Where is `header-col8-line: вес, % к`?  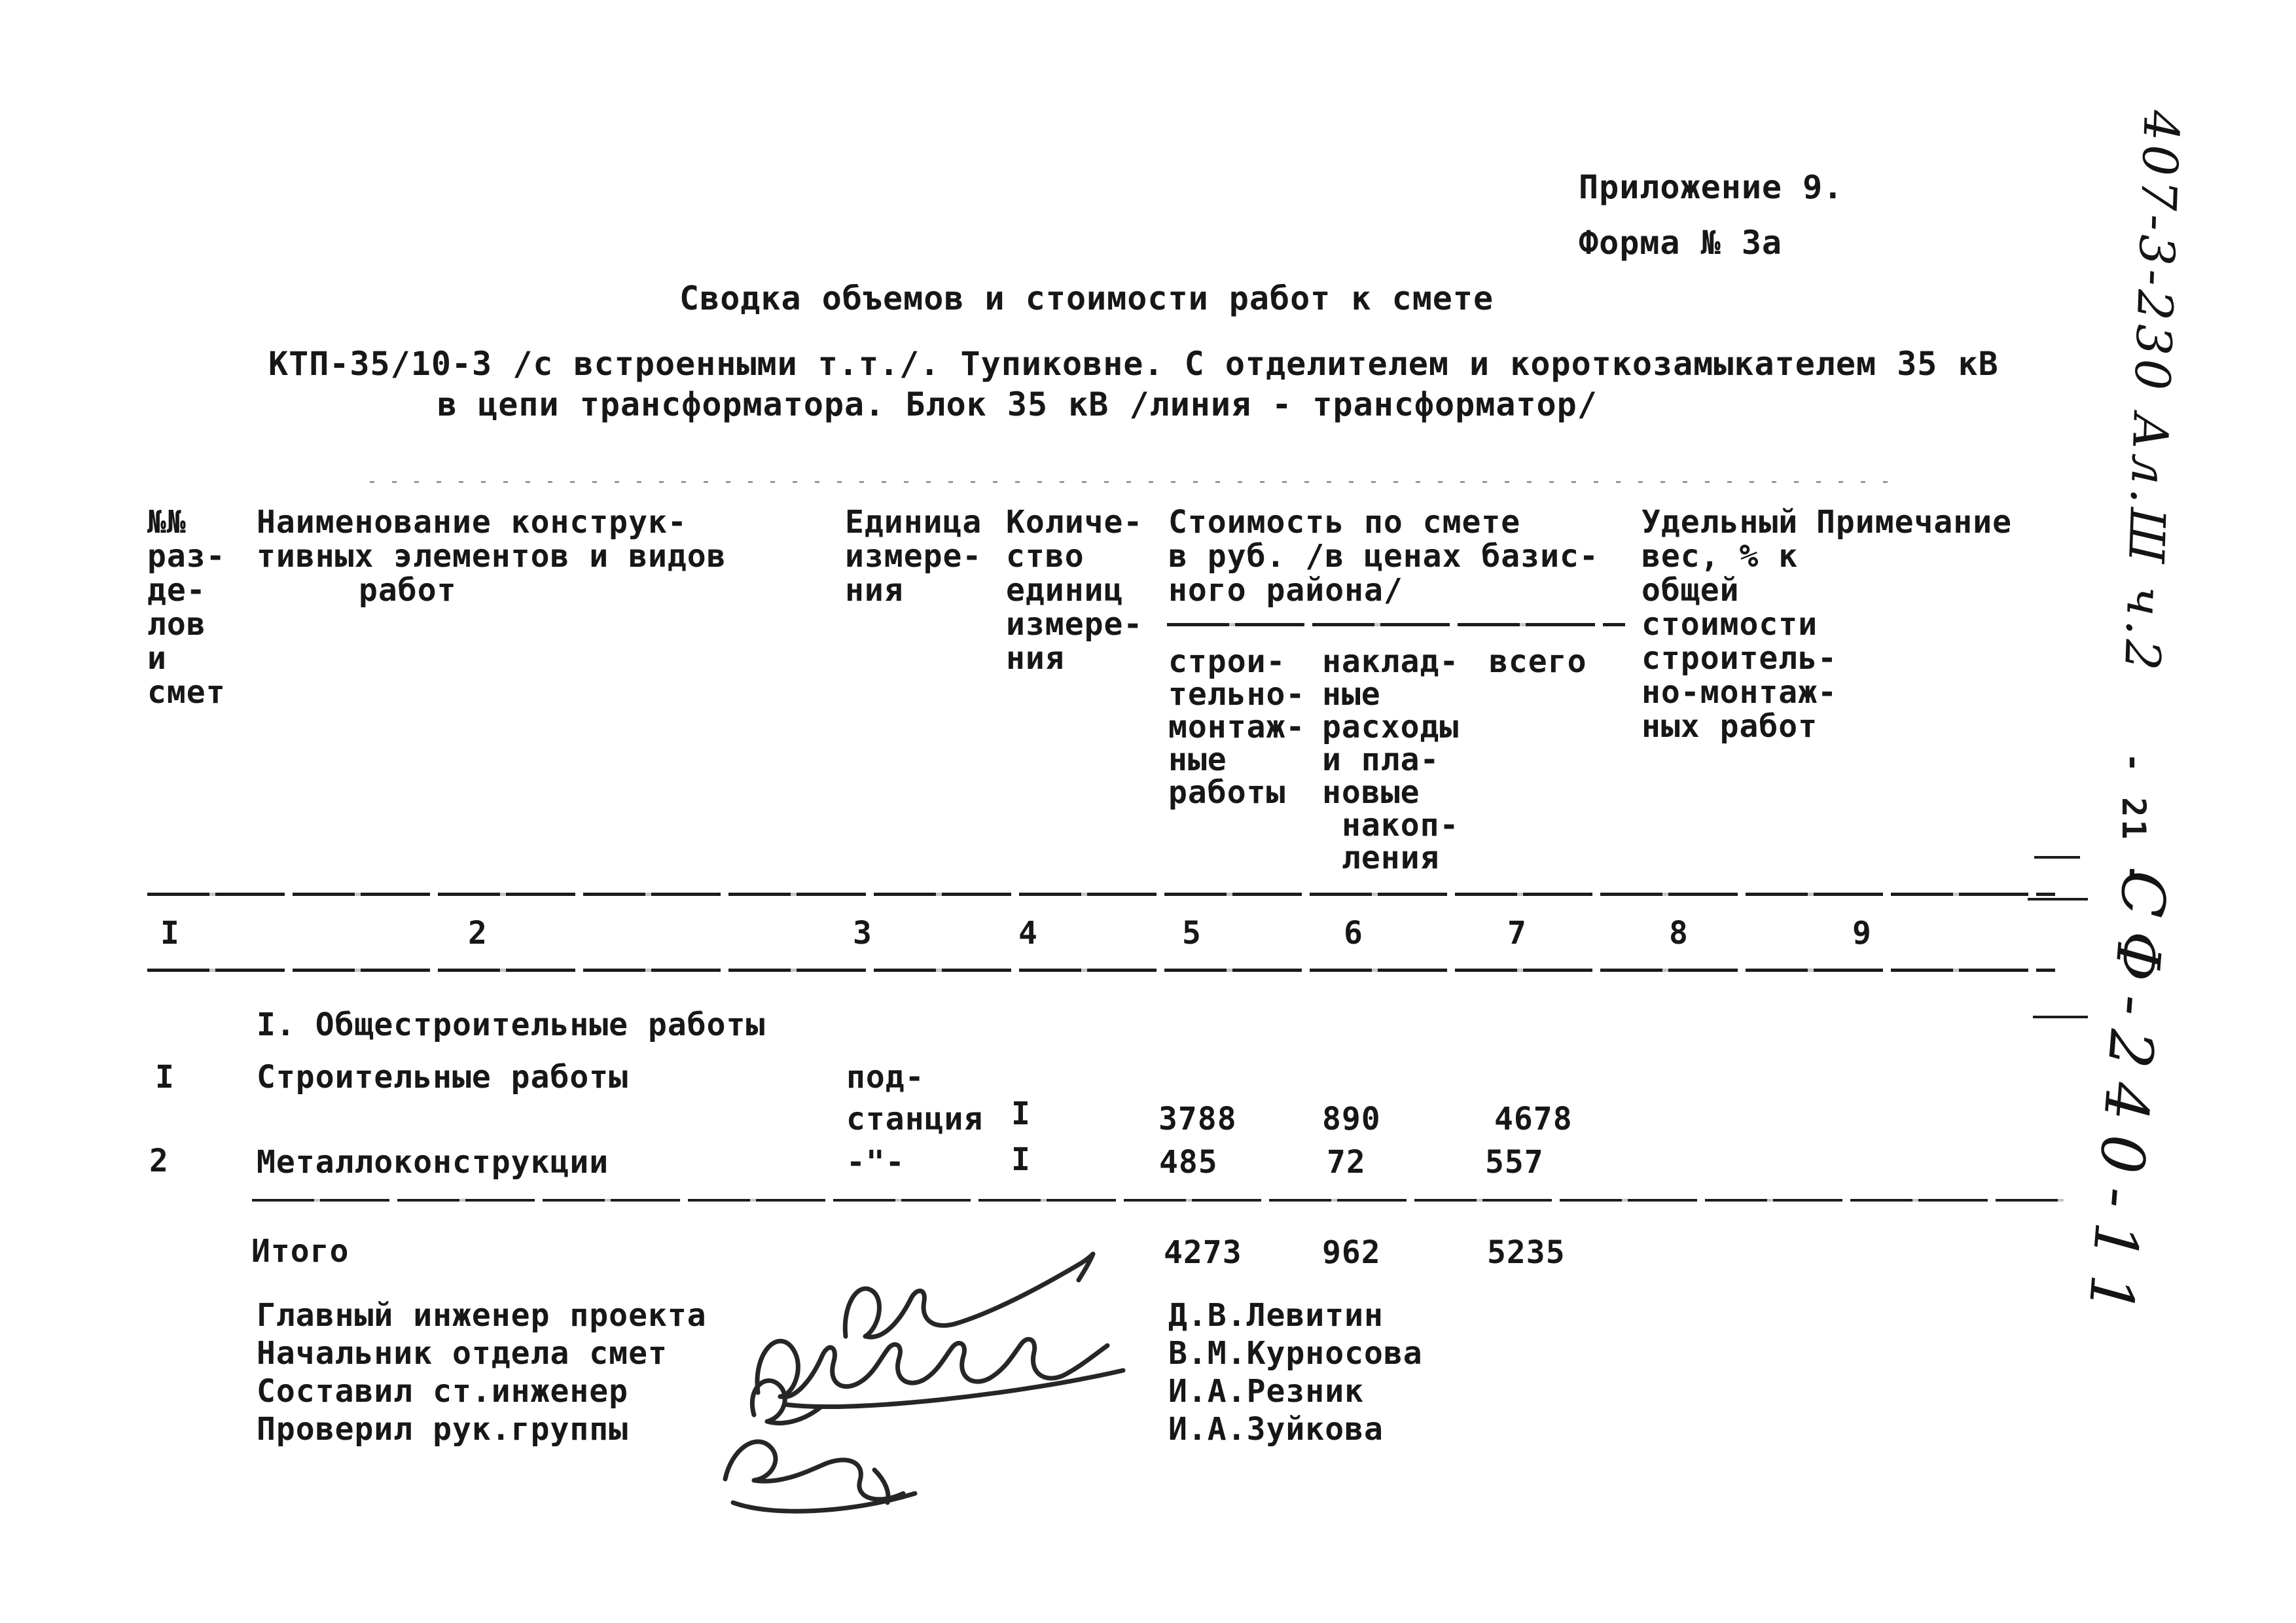 header-col8-line: вес, % к is located at coordinates (1720, 557).